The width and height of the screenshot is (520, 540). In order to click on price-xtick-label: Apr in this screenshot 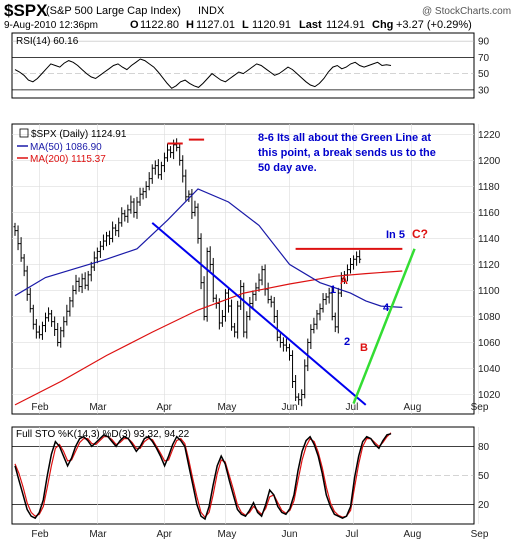, I will do `click(164, 407)`.